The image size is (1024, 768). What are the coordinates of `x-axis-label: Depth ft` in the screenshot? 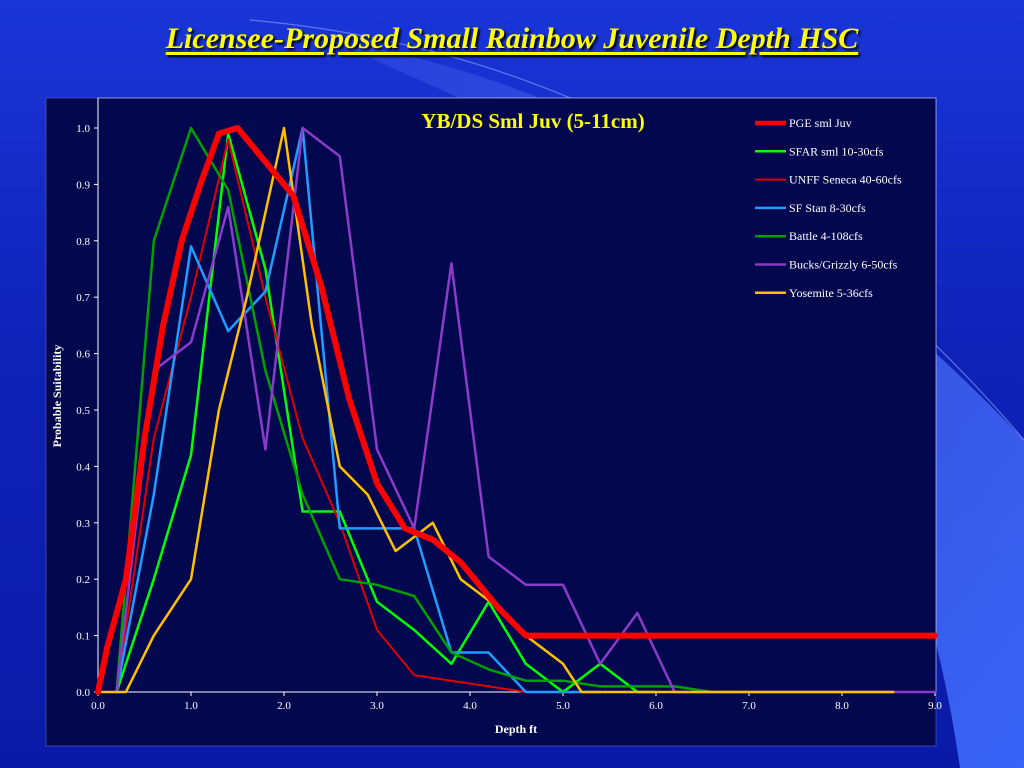 It's located at (516, 729).